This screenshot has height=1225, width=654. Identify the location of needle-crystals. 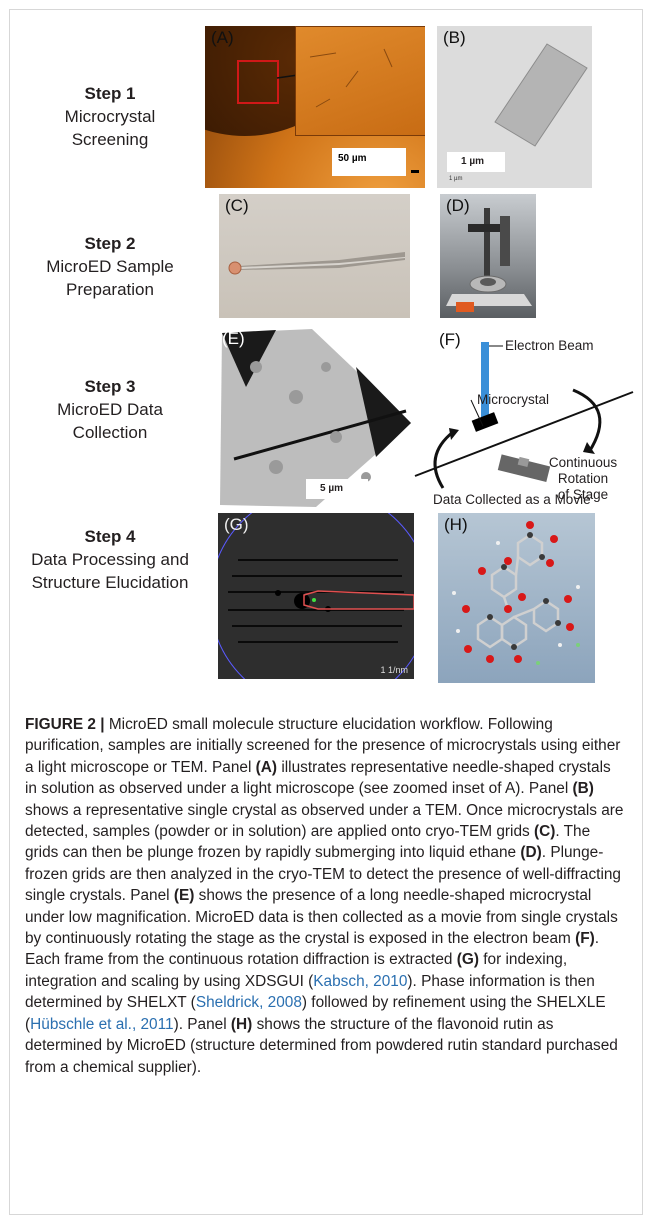
(351, 78).